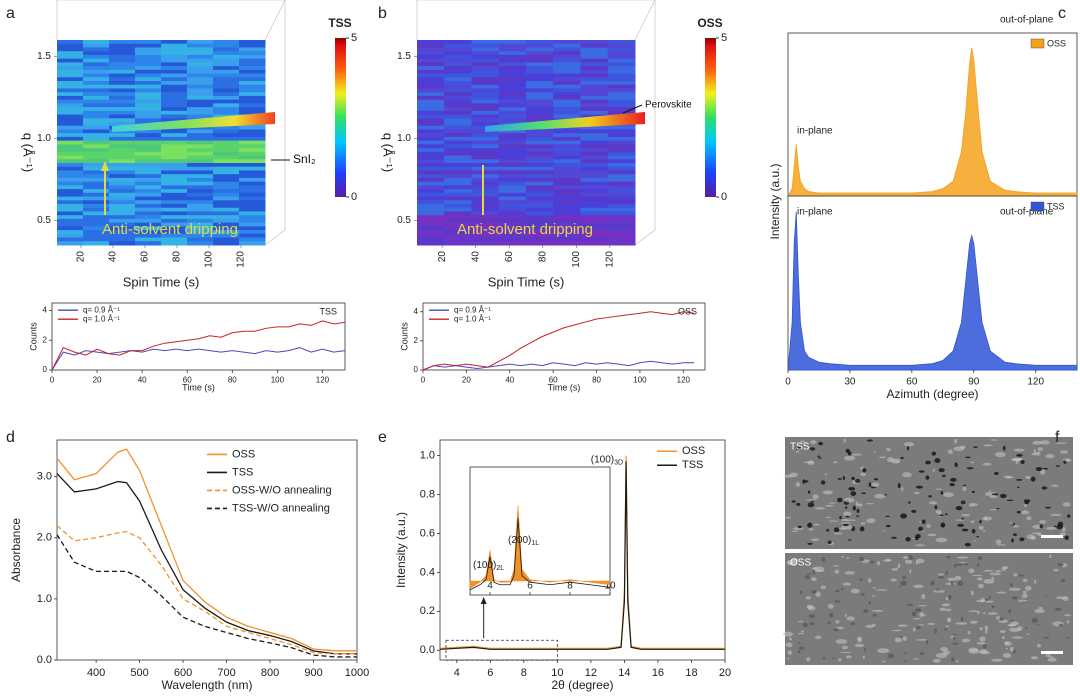  I want to click on x-tick-label: 80, so click(232, 379).